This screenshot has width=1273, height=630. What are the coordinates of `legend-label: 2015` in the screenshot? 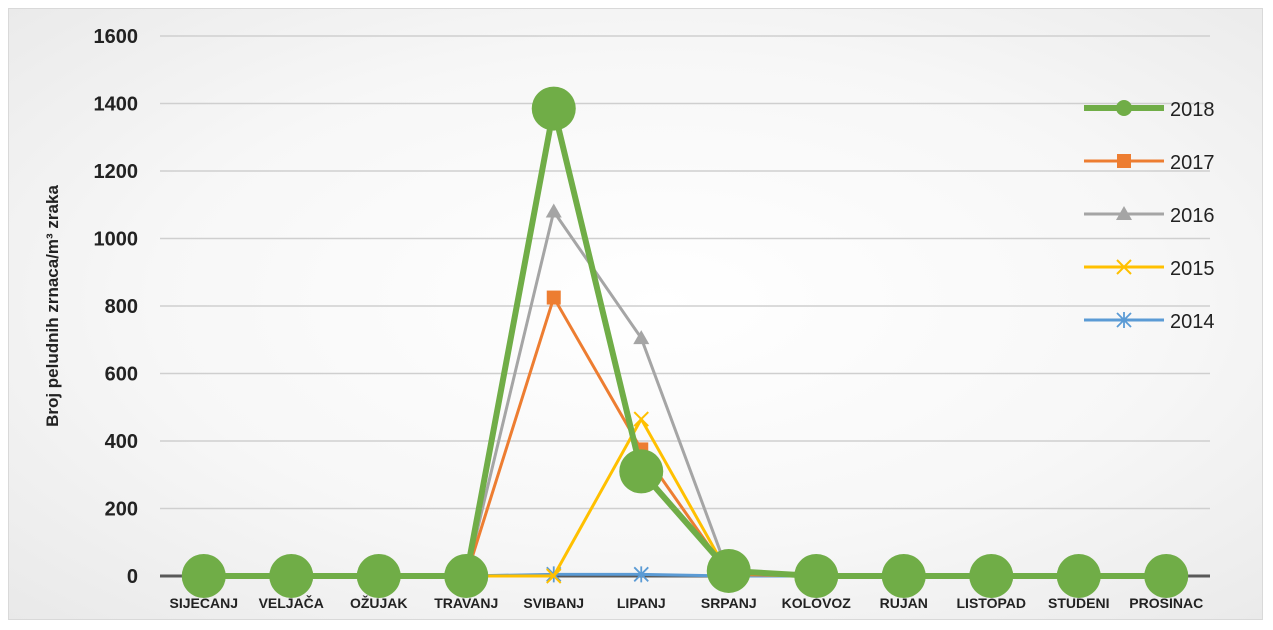 It's located at (1192, 269).